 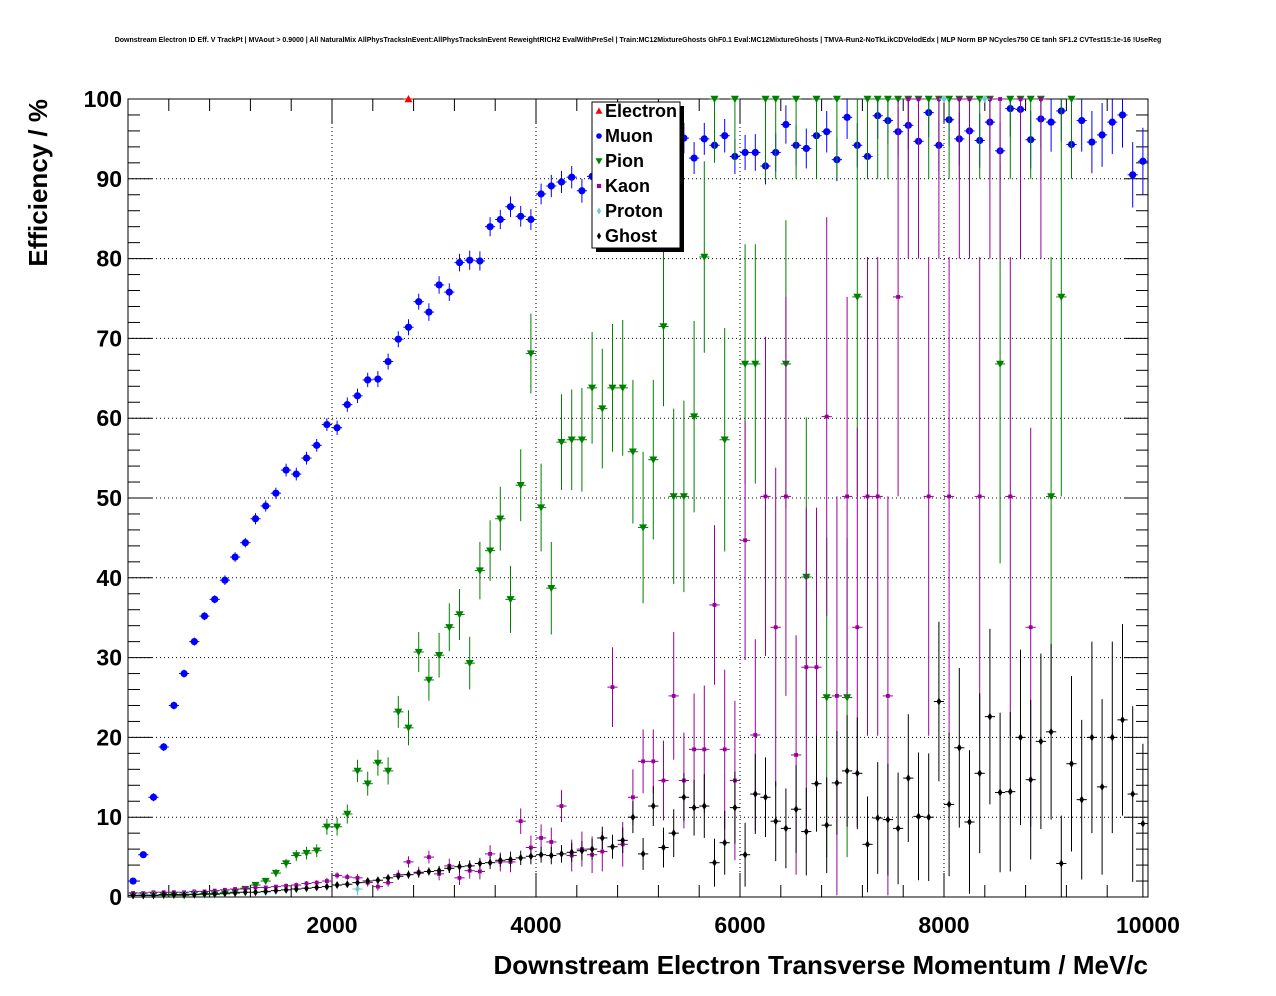 What do you see at coordinates (115, 897) in the screenshot?
I see `y-tick-label: 0` at bounding box center [115, 897].